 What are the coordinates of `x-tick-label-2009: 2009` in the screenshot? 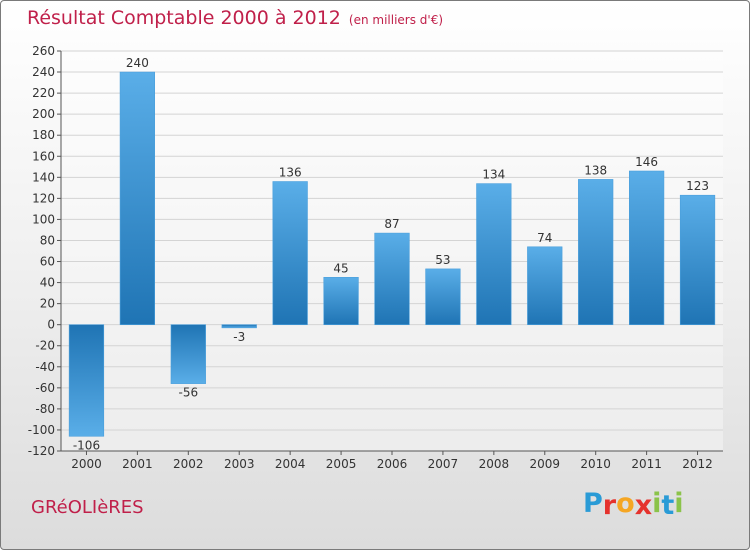 It's located at (544, 464).